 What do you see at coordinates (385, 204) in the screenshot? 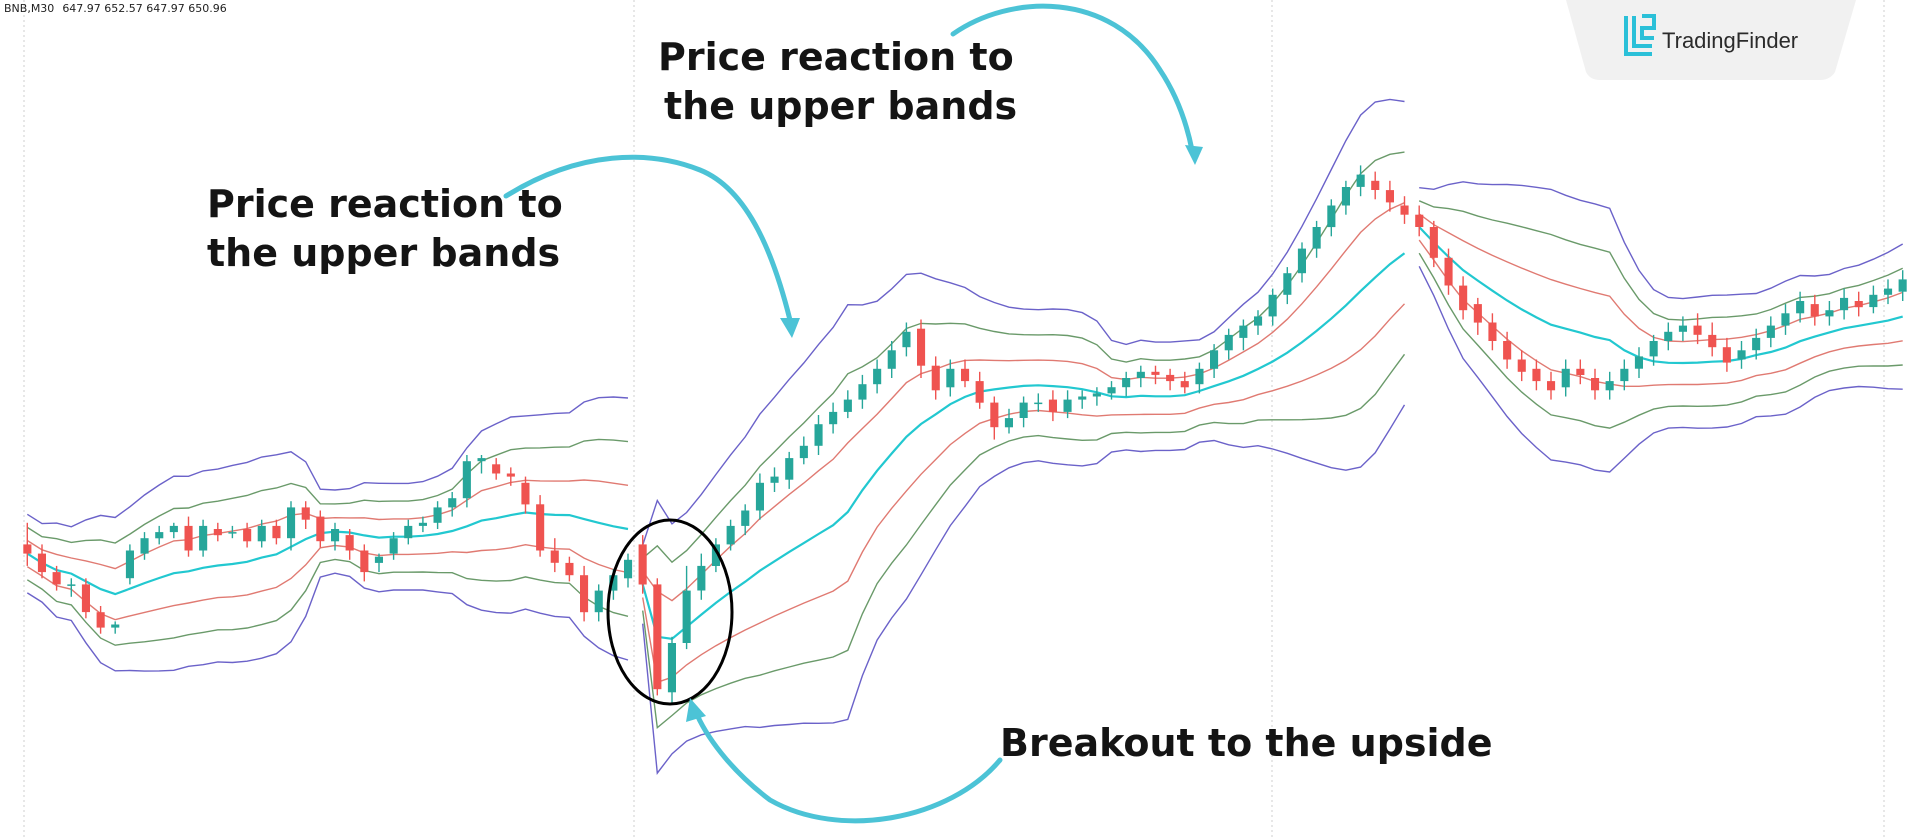
I see `annotation-top-left-line1: Price reaction to` at bounding box center [385, 204].